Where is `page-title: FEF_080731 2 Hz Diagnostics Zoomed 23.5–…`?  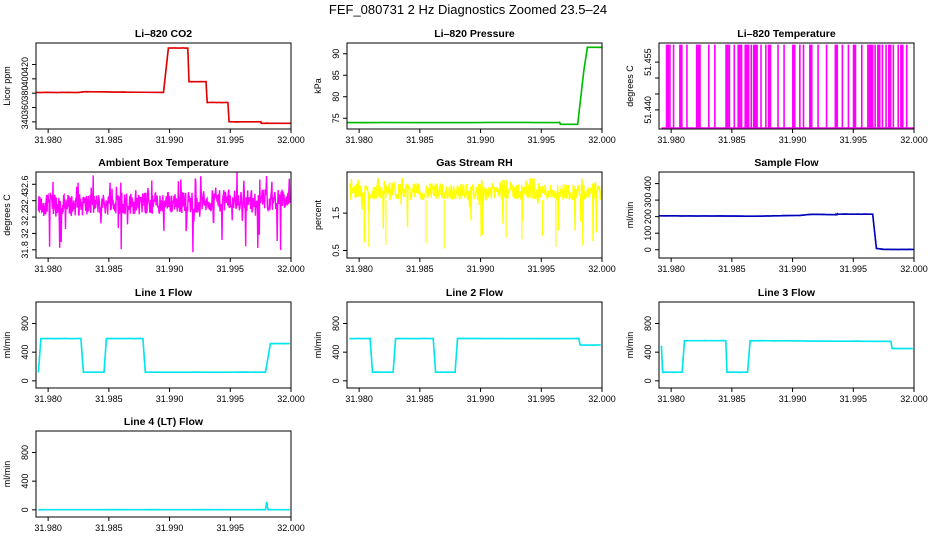
page-title: FEF_080731 2 Hz Diagnostics Zoomed 23.5–… is located at coordinates (468, 9).